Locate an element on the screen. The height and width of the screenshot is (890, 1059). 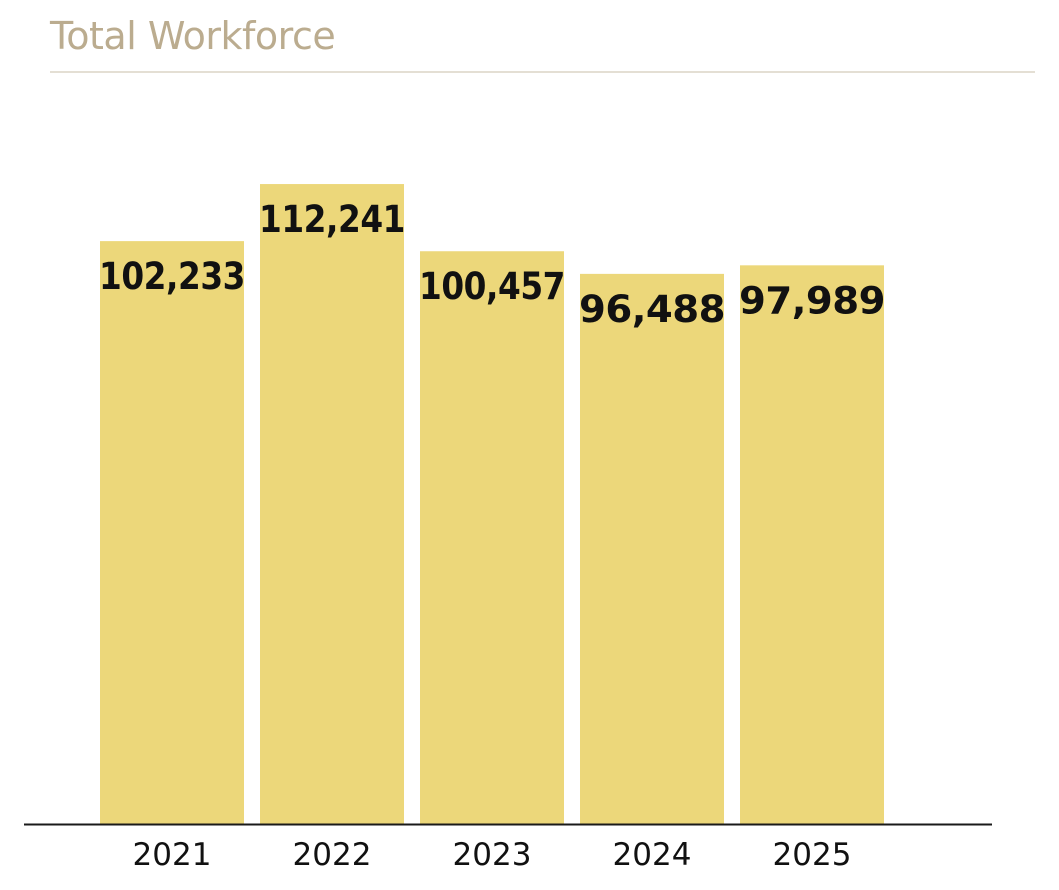
x-tick-label-2021: 2021 is located at coordinates (172, 855).